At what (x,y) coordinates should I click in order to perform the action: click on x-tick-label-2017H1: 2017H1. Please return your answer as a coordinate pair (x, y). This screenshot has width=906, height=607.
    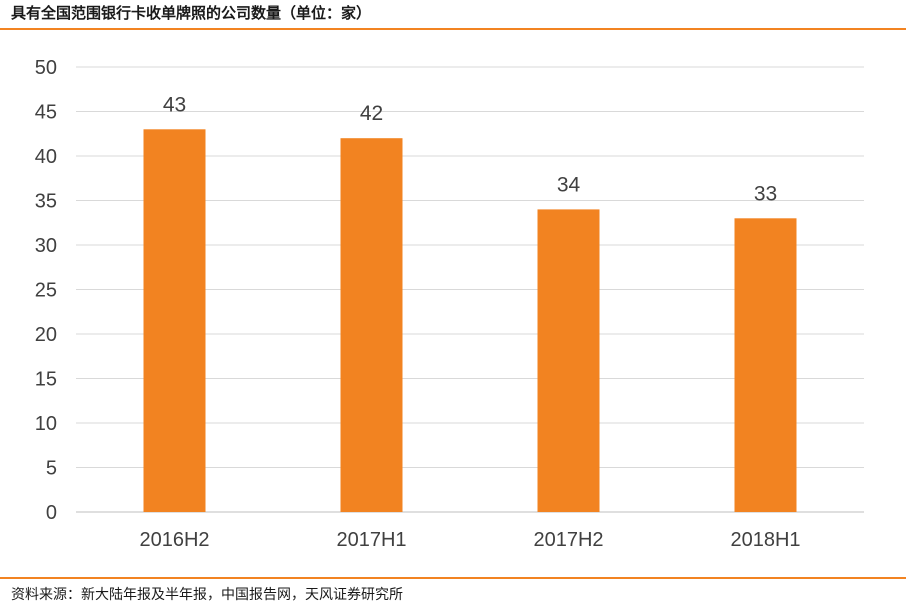
    Looking at the image, I should click on (371, 540).